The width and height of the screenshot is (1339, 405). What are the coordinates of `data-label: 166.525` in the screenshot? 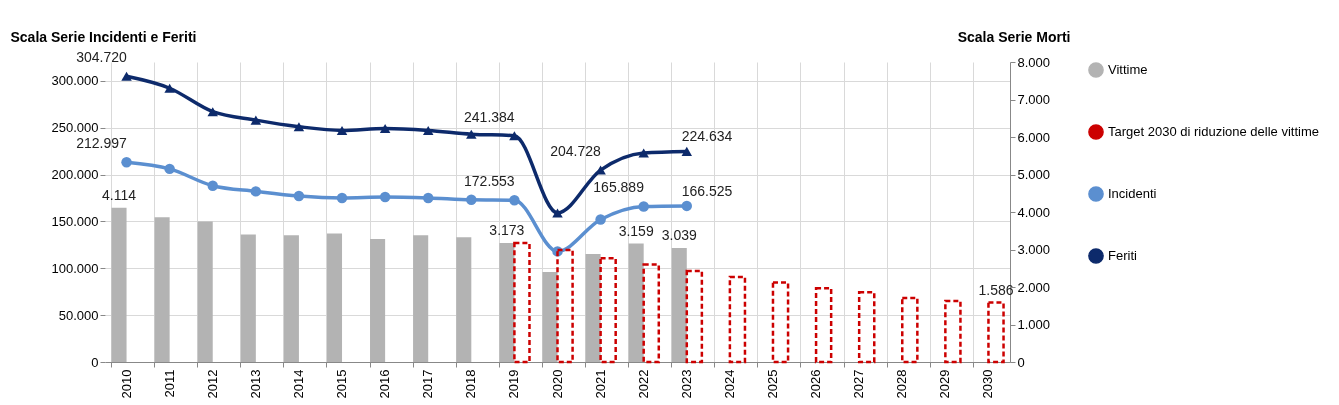 It's located at (707, 190).